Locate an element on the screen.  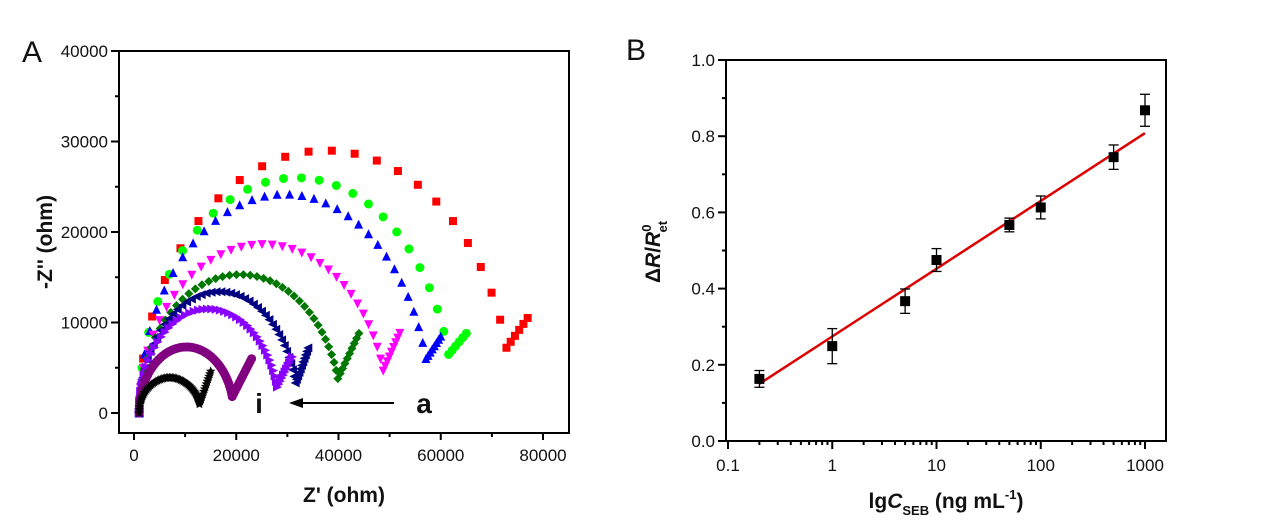
series-d is located at coordinates (269, 329).